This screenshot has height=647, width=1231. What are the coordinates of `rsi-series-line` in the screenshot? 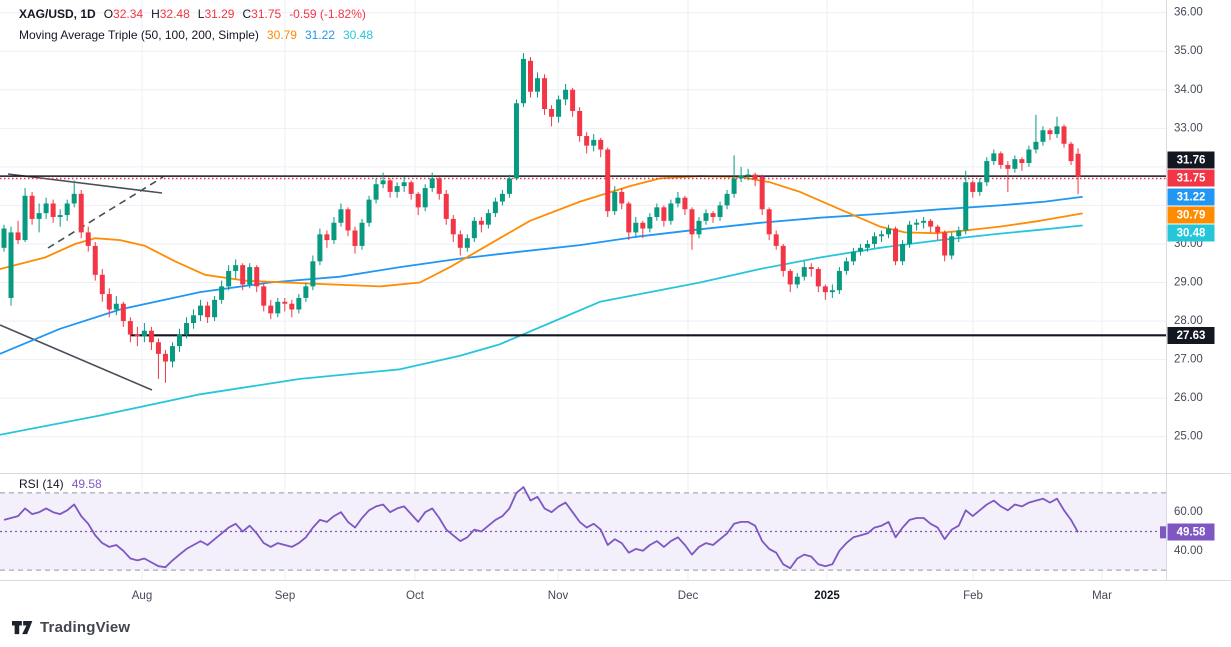 It's located at (541, 528).